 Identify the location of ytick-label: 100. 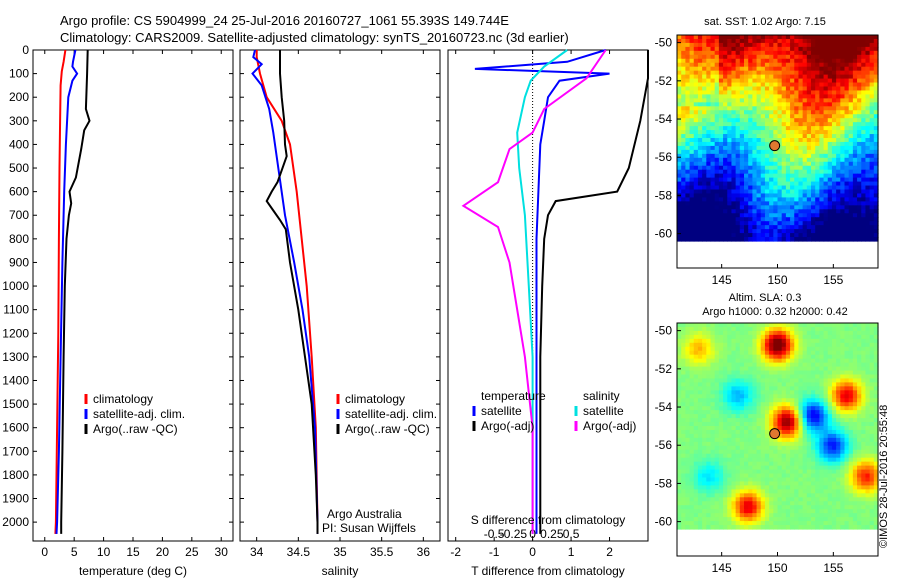
(19, 74).